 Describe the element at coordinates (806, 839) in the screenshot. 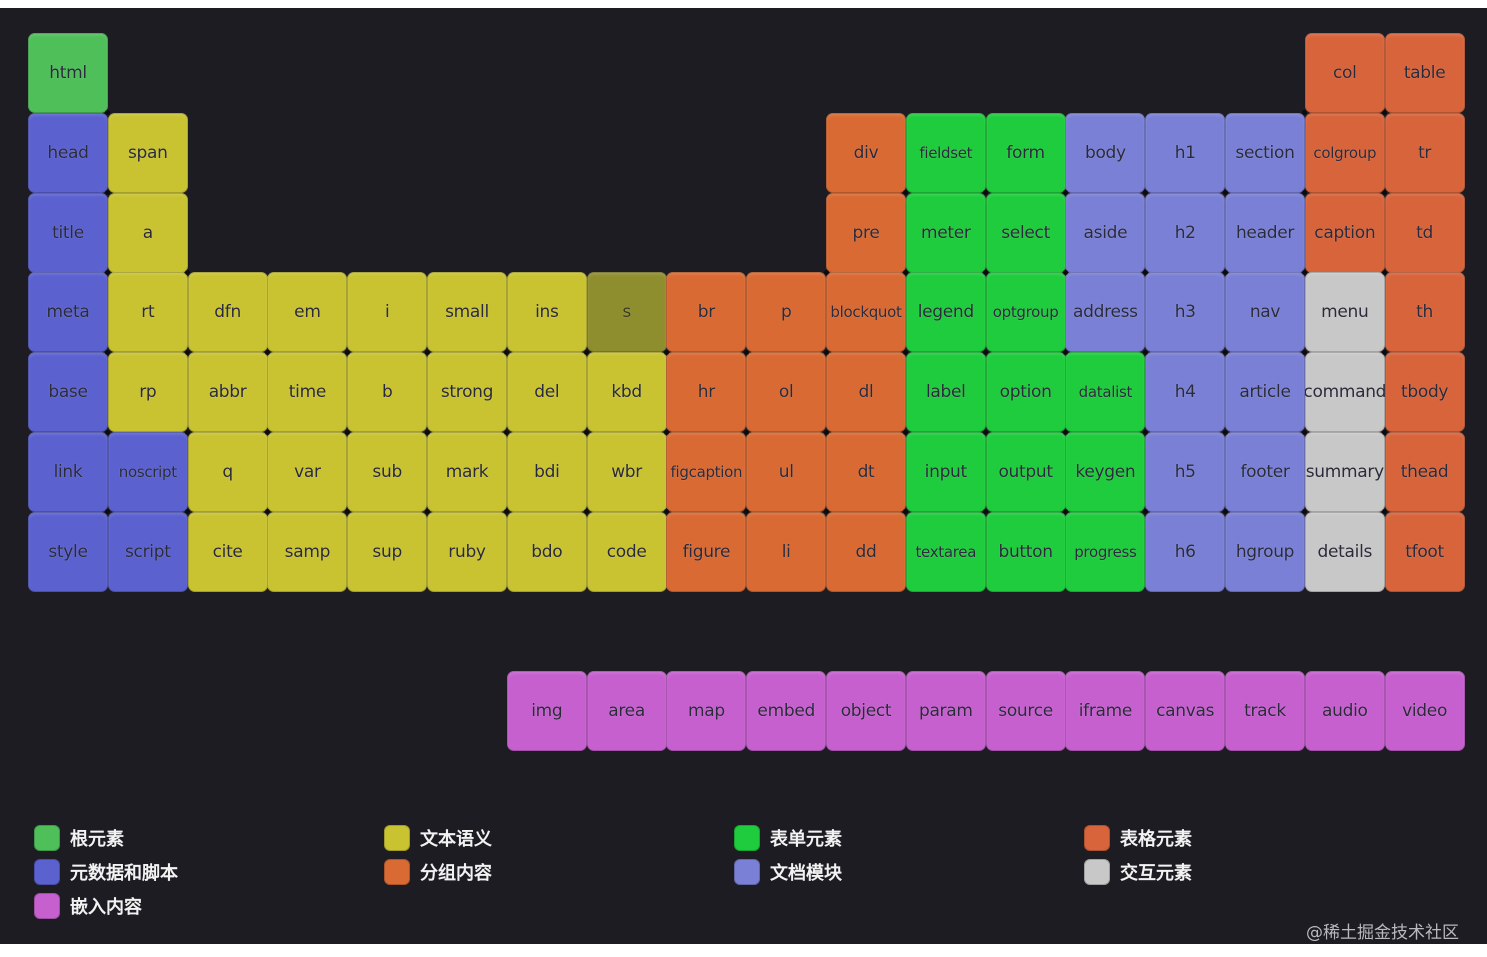

I see `legend-label: 表单元素` at that location.